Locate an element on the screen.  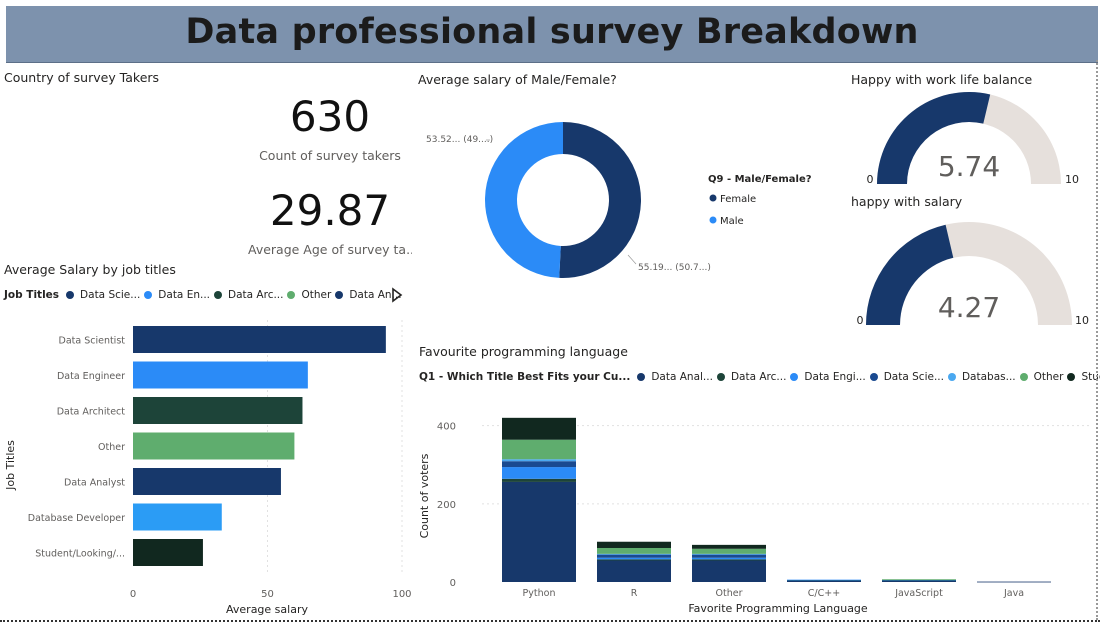
legend-next-arrow-icon is located at coordinates (397, 295).